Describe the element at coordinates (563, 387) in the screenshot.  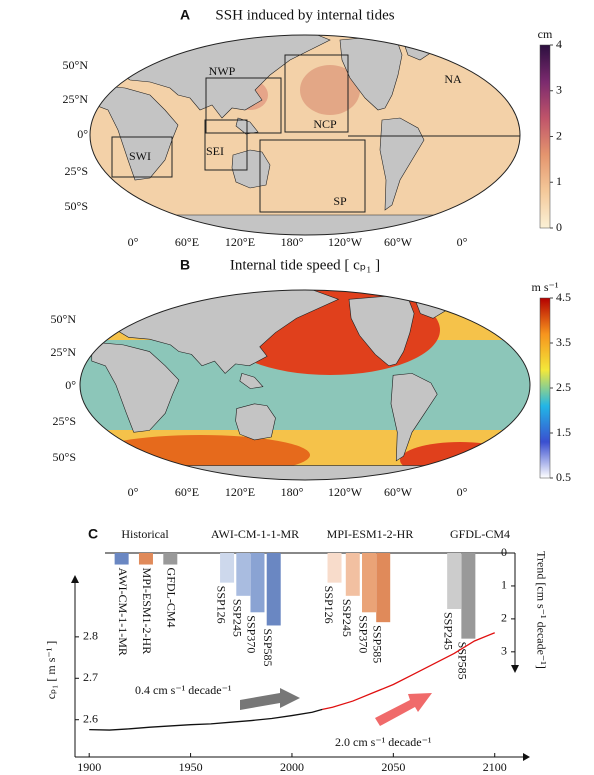
I see `colorbar-tick-label: 2.5` at that location.